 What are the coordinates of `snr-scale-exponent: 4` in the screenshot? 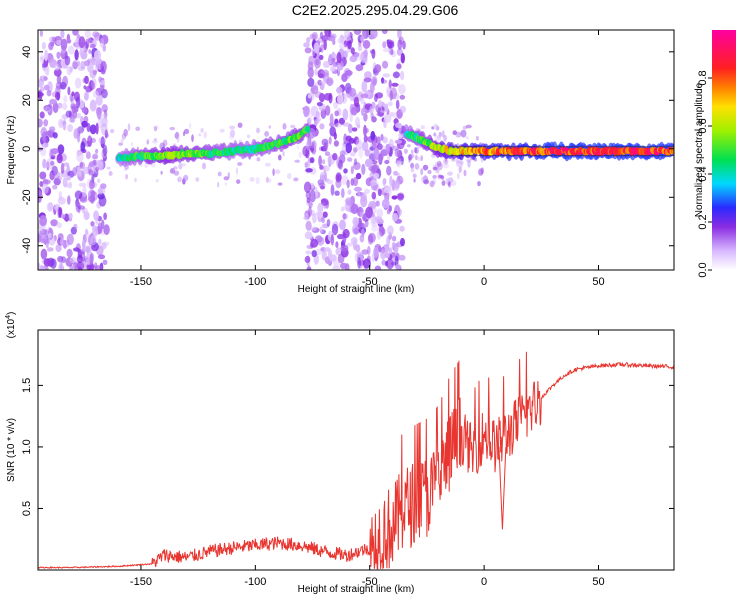 It's located at (8, 317).